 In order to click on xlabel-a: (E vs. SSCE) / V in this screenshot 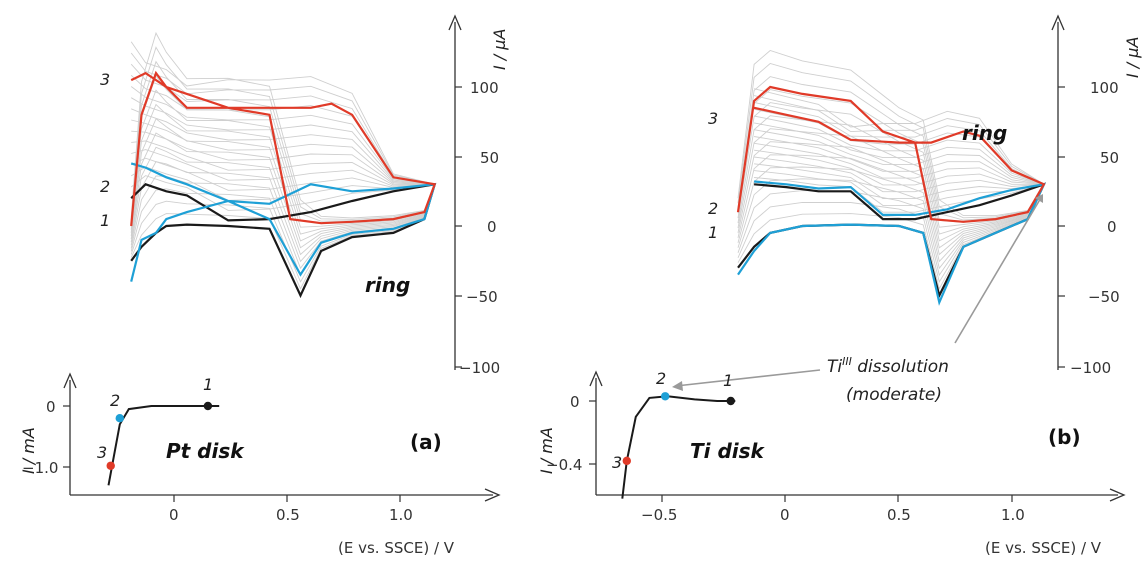, I will do `click(396, 548)`.